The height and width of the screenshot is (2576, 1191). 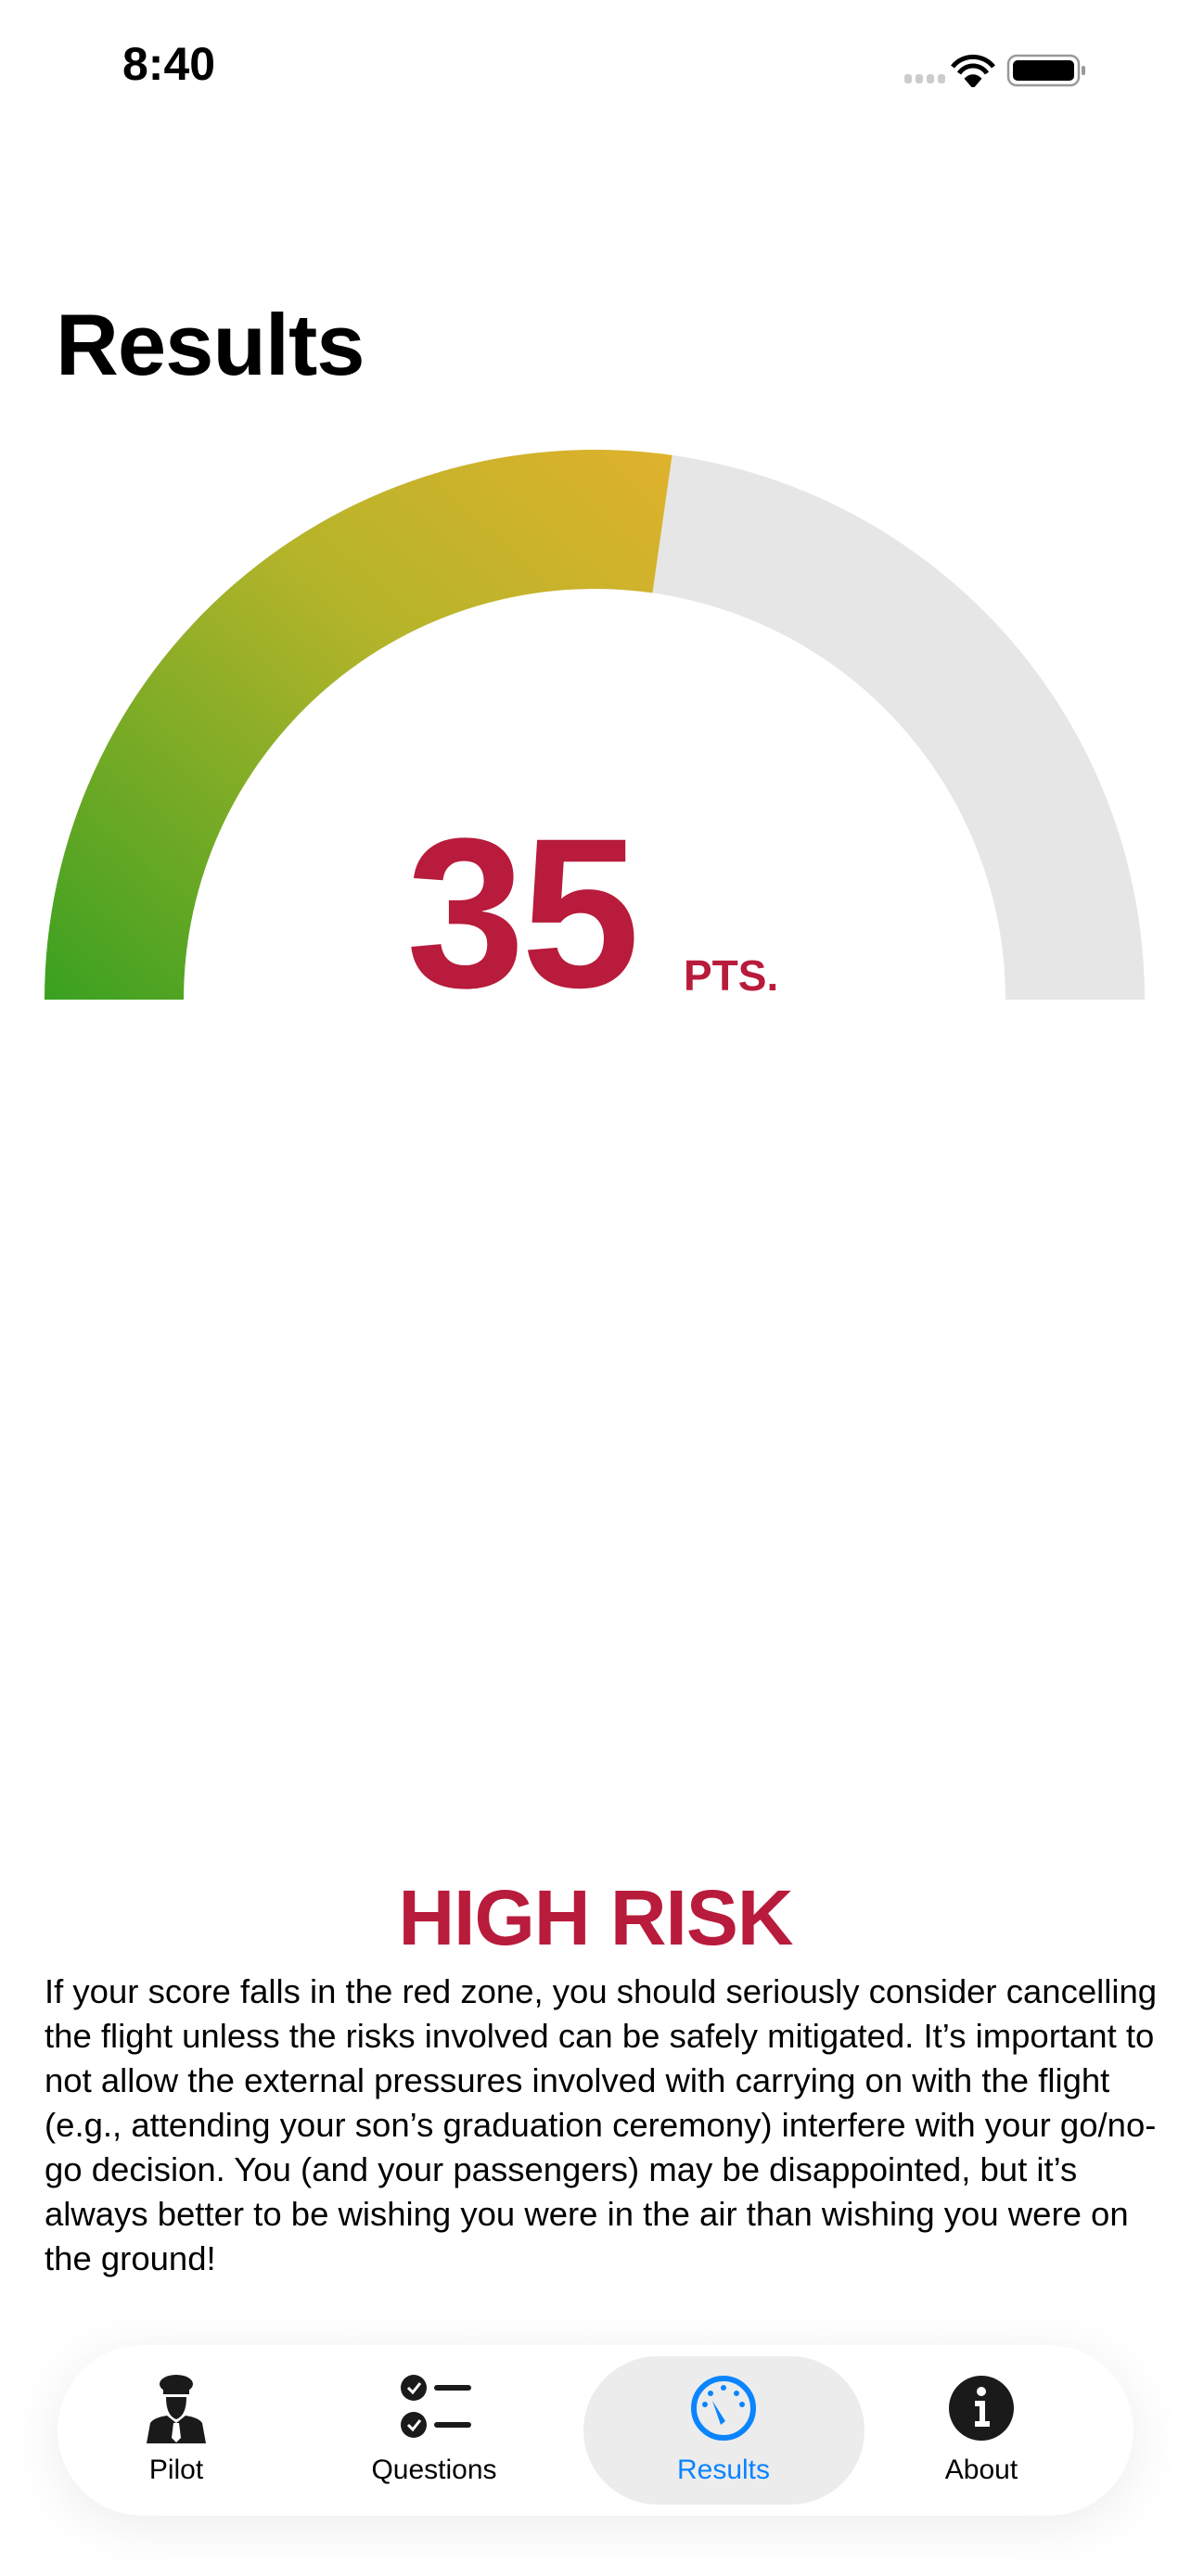 What do you see at coordinates (723, 2470) in the screenshot?
I see `tab-label: Results` at bounding box center [723, 2470].